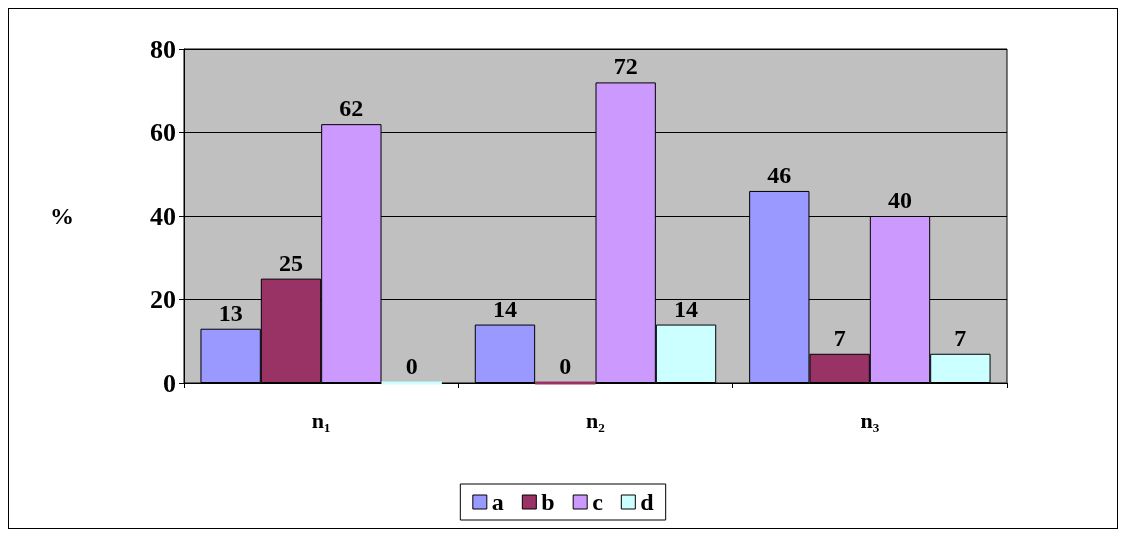 The width and height of the screenshot is (1130, 541). What do you see at coordinates (351, 108) in the screenshot?
I see `data-label: 62` at bounding box center [351, 108].